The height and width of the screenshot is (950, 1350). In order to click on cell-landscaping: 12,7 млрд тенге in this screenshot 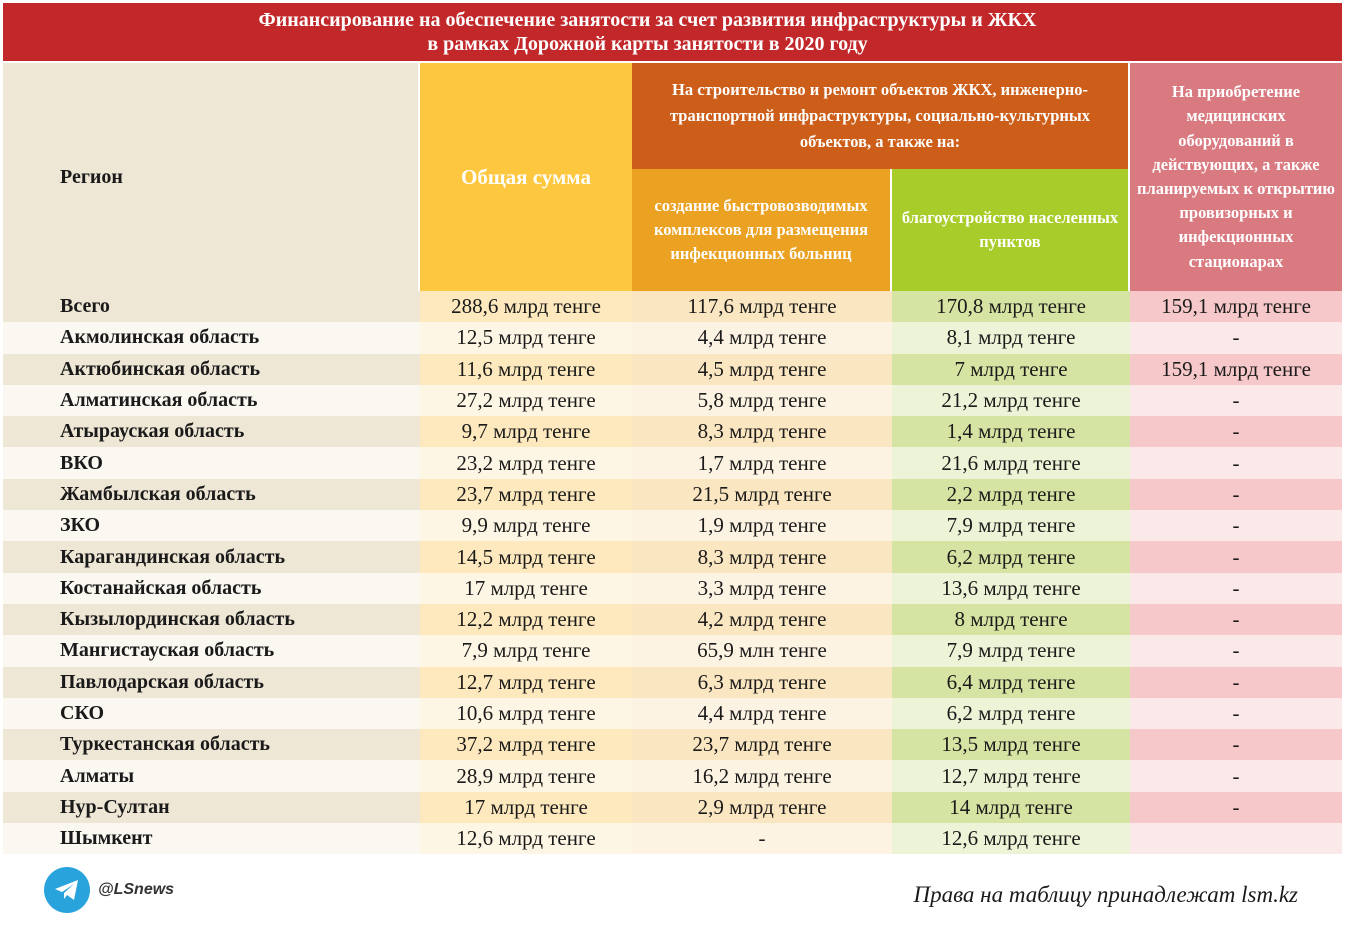, I will do `click(1011, 776)`.